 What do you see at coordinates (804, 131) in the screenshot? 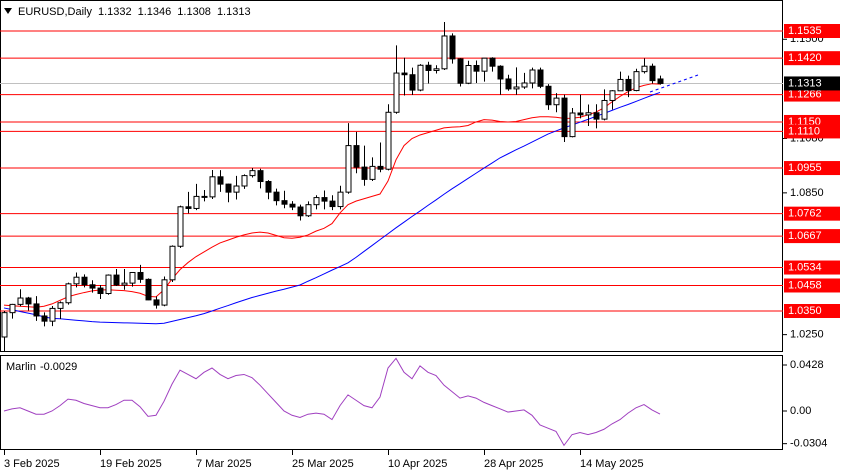
I see `level-label: 1.1110` at bounding box center [804, 131].